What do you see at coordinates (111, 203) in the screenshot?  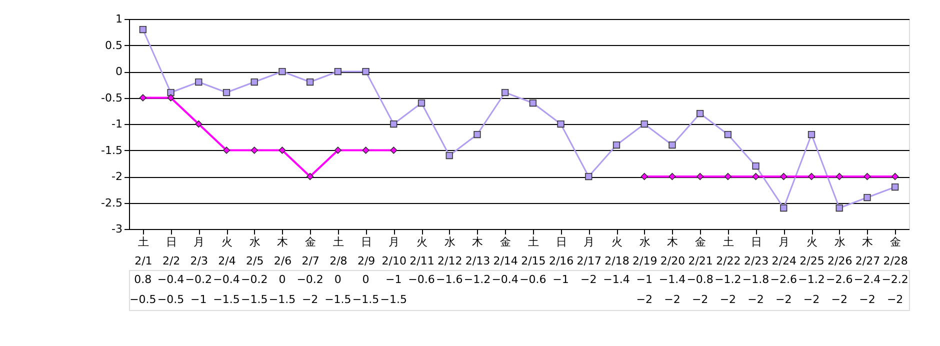 I see `y-tick-label: -2.5` at bounding box center [111, 203].